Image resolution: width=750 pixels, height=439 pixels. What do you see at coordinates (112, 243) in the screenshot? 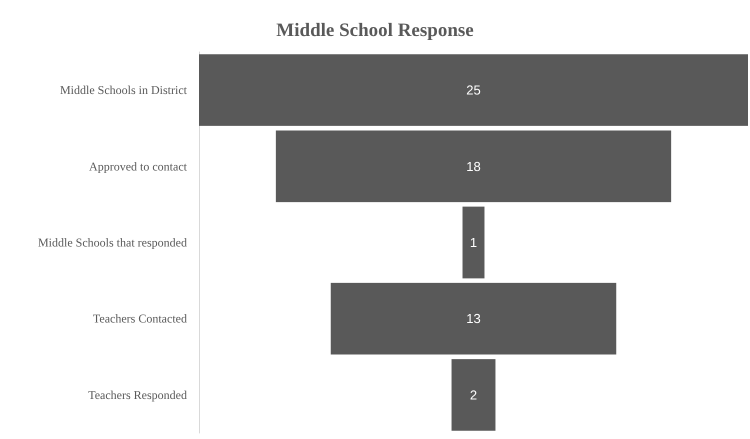
I see `category-label: Middle Schools that responded` at bounding box center [112, 243].